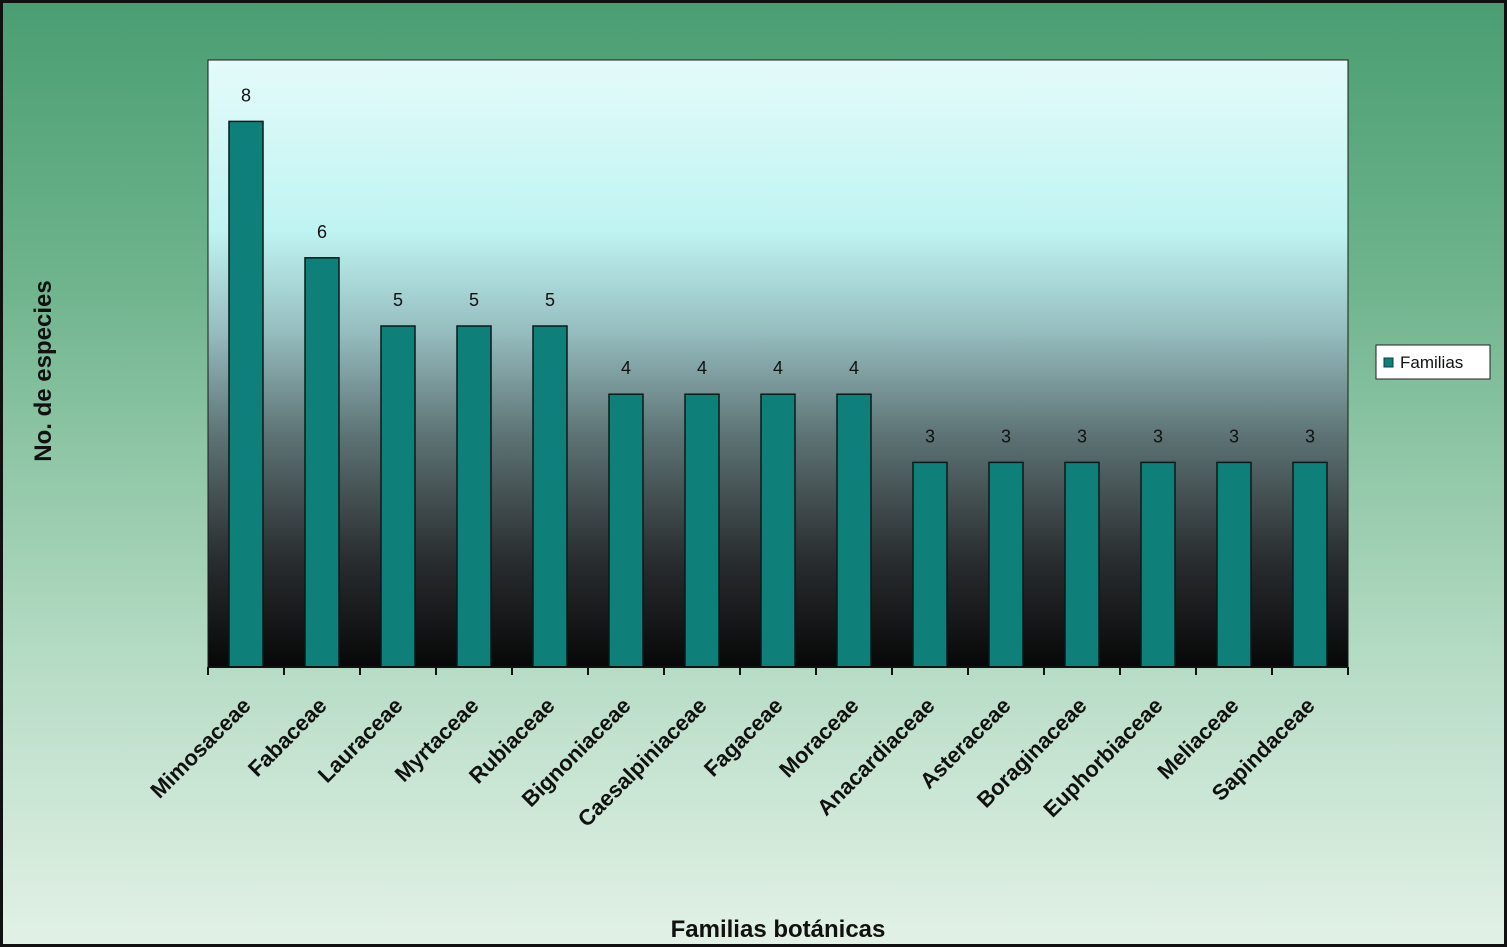  I want to click on bar-moraceae, so click(854, 530).